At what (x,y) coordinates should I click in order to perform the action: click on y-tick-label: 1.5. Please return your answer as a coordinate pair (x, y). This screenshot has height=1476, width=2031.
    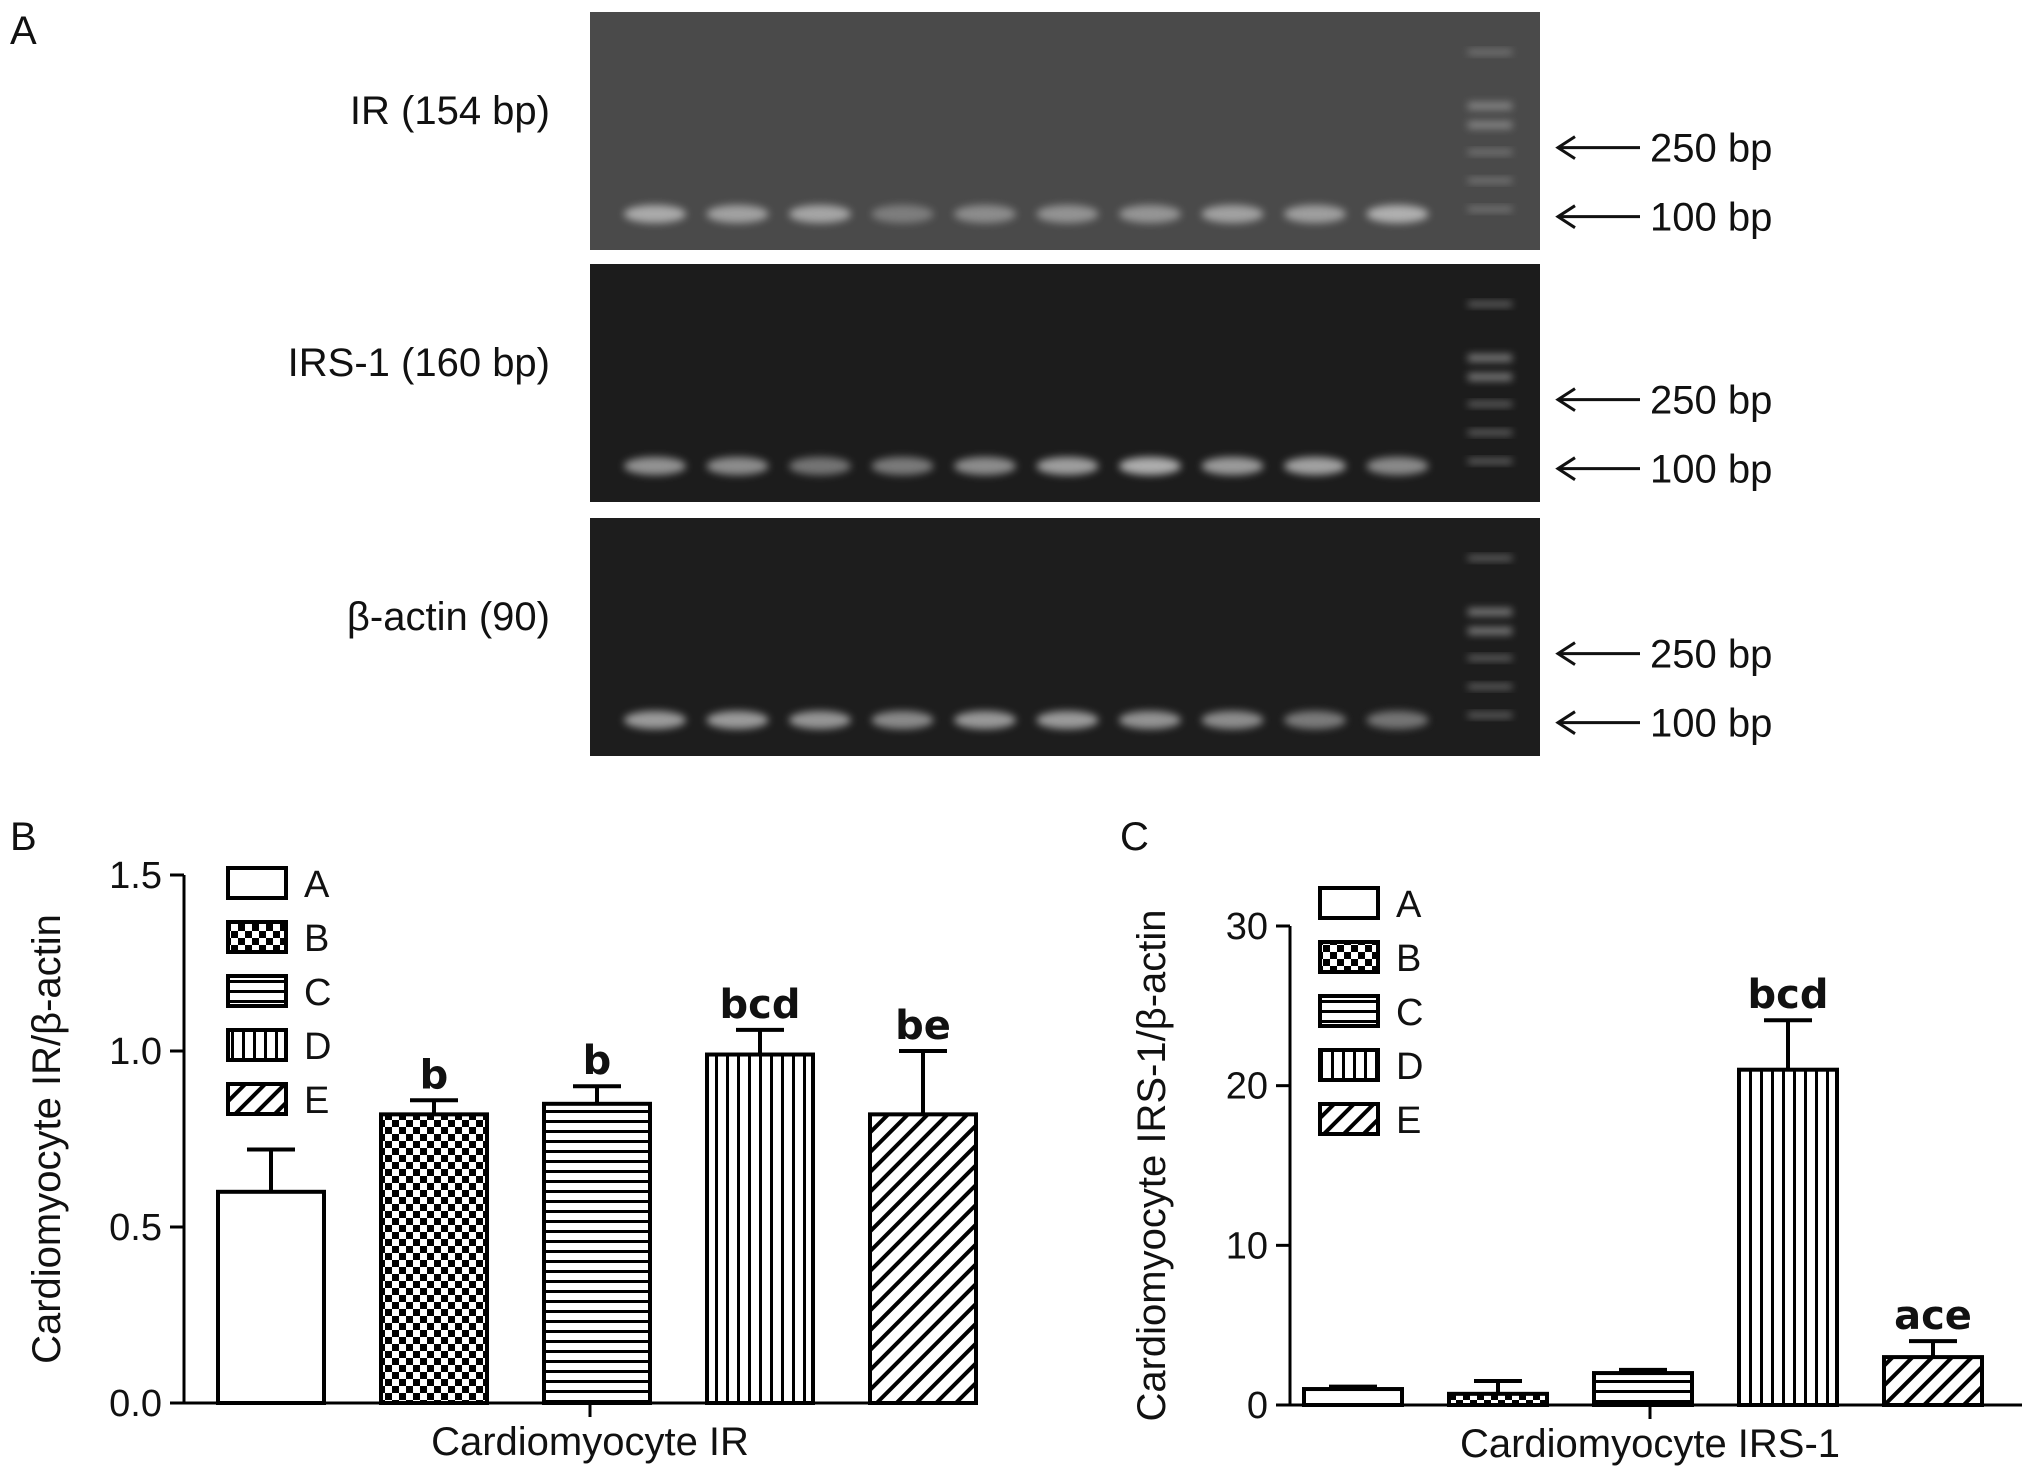
    Looking at the image, I should click on (135, 876).